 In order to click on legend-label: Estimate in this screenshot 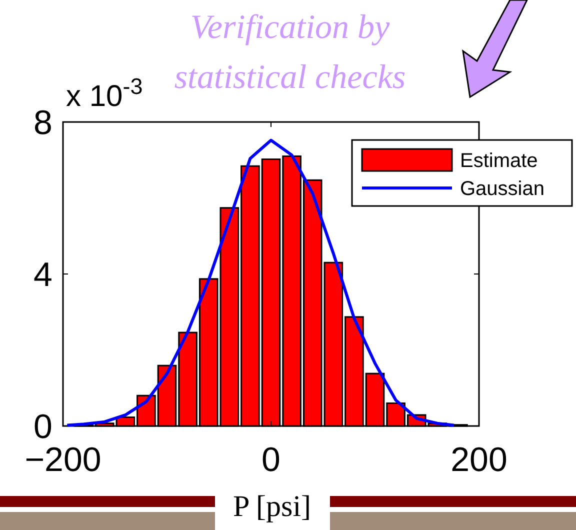, I will do `click(499, 161)`.